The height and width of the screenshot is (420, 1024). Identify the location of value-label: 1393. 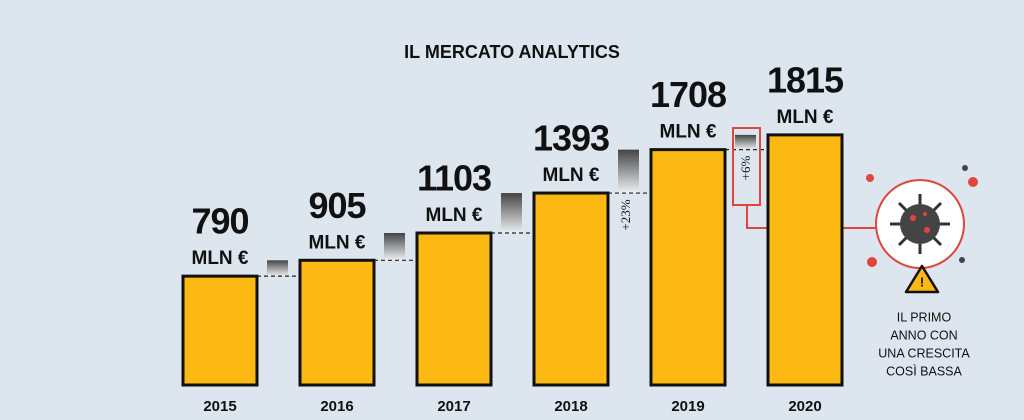
(571, 138).